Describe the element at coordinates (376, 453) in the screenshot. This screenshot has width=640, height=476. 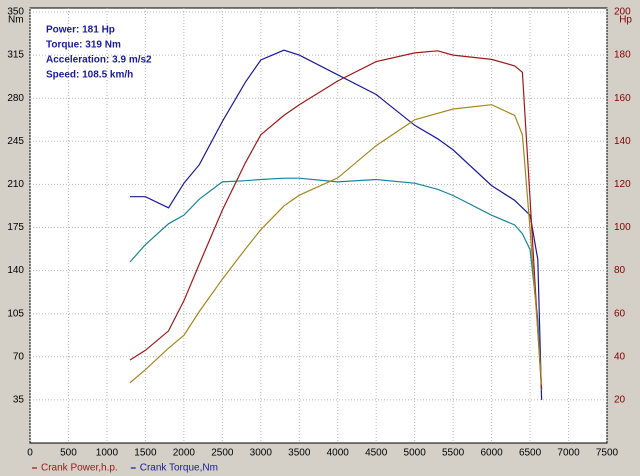
I see `x-tick-label: 4500` at that location.